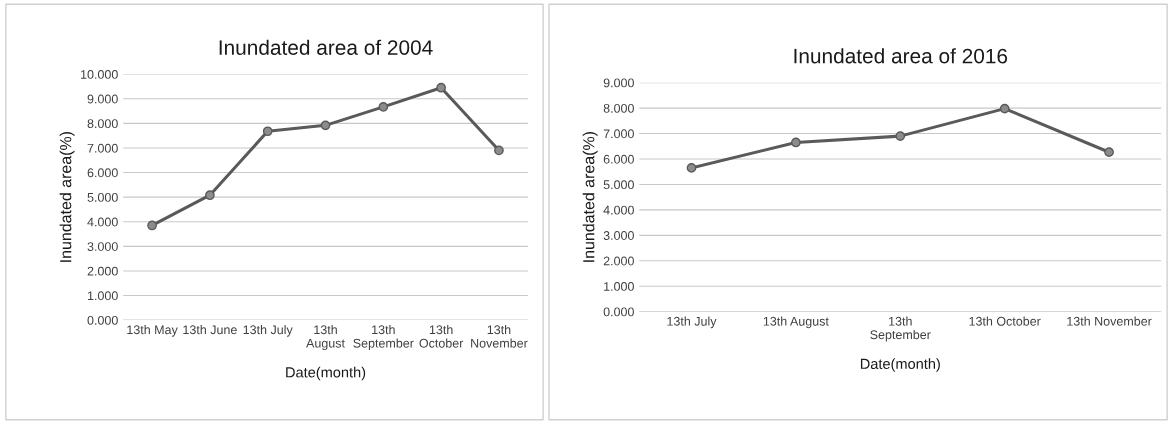 This screenshot has height=424, width=1173. Describe the element at coordinates (210, 329) in the screenshot. I see `x-tick-label: 13th June` at that location.